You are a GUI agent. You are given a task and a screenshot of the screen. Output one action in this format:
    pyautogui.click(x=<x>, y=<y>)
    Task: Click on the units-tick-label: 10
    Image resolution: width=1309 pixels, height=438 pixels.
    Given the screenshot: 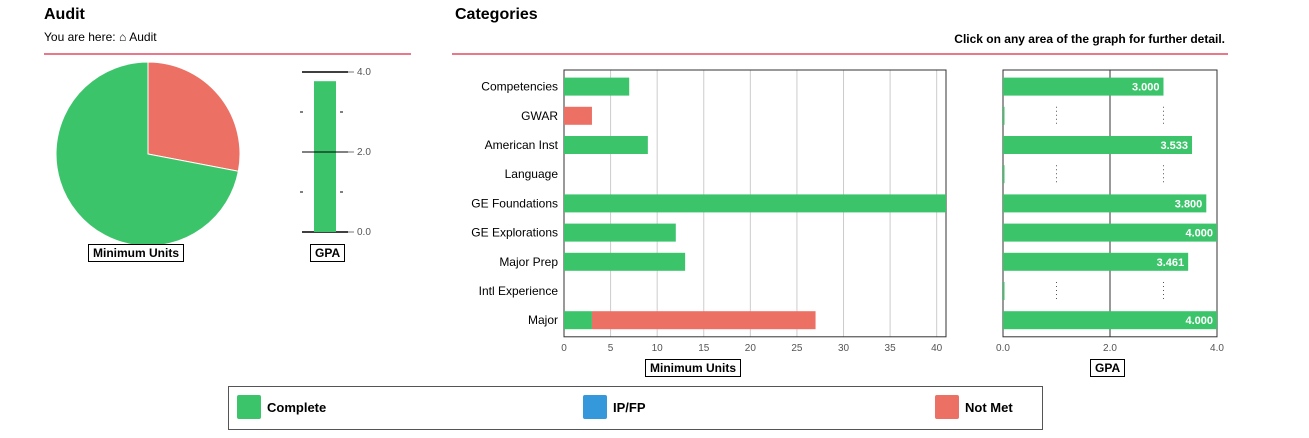 What is the action you would take?
    pyautogui.click(x=658, y=348)
    